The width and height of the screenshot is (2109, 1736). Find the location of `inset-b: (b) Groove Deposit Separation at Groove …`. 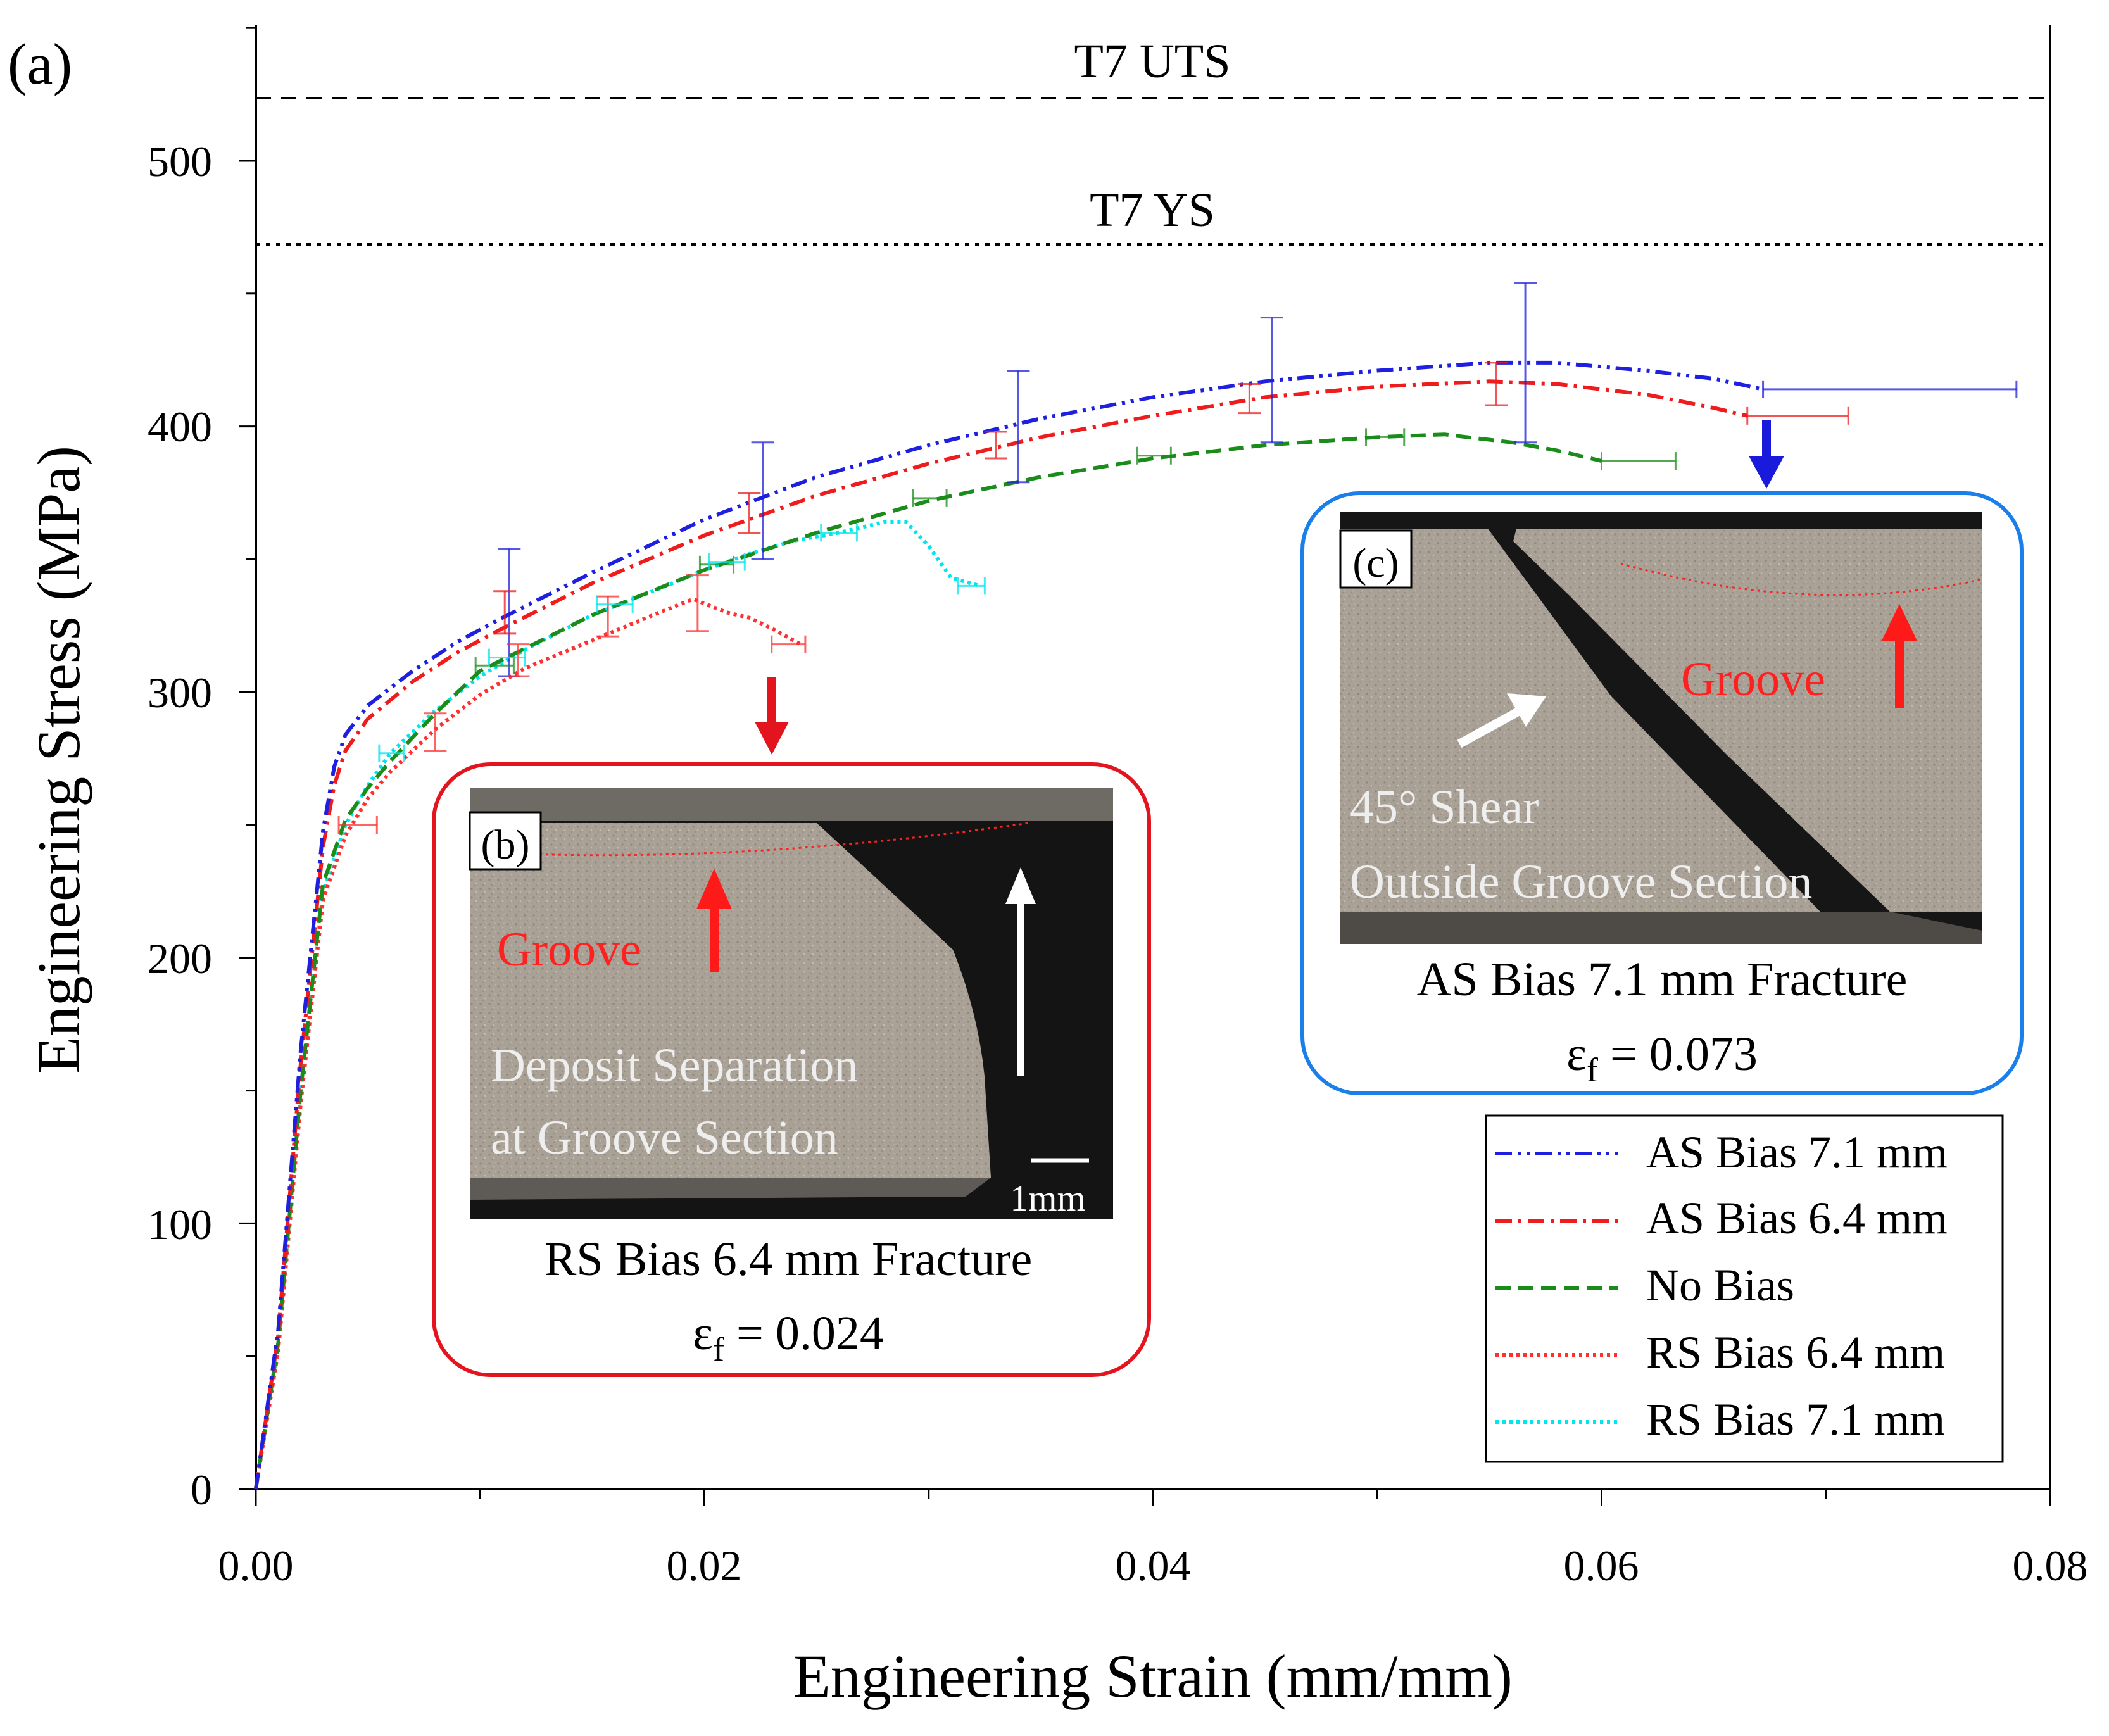

inset-b: (b) Groove Deposit Separation at Groove … is located at coordinates (791, 1069).